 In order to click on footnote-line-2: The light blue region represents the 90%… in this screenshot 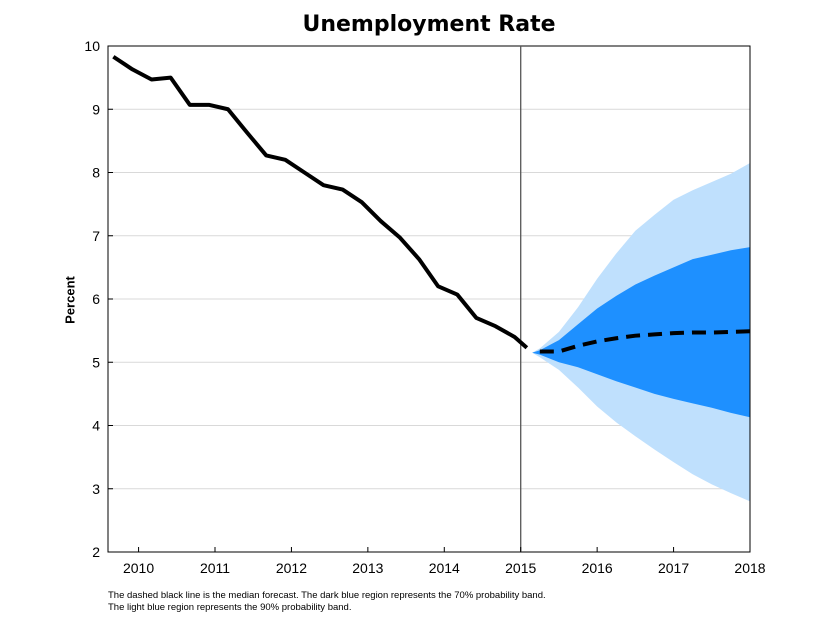, I will do `click(230, 607)`.